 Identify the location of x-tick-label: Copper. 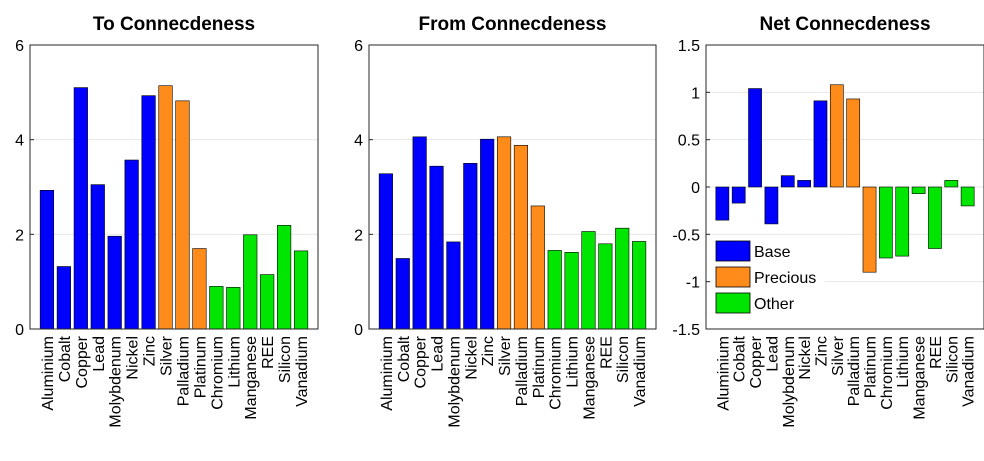
(756, 361).